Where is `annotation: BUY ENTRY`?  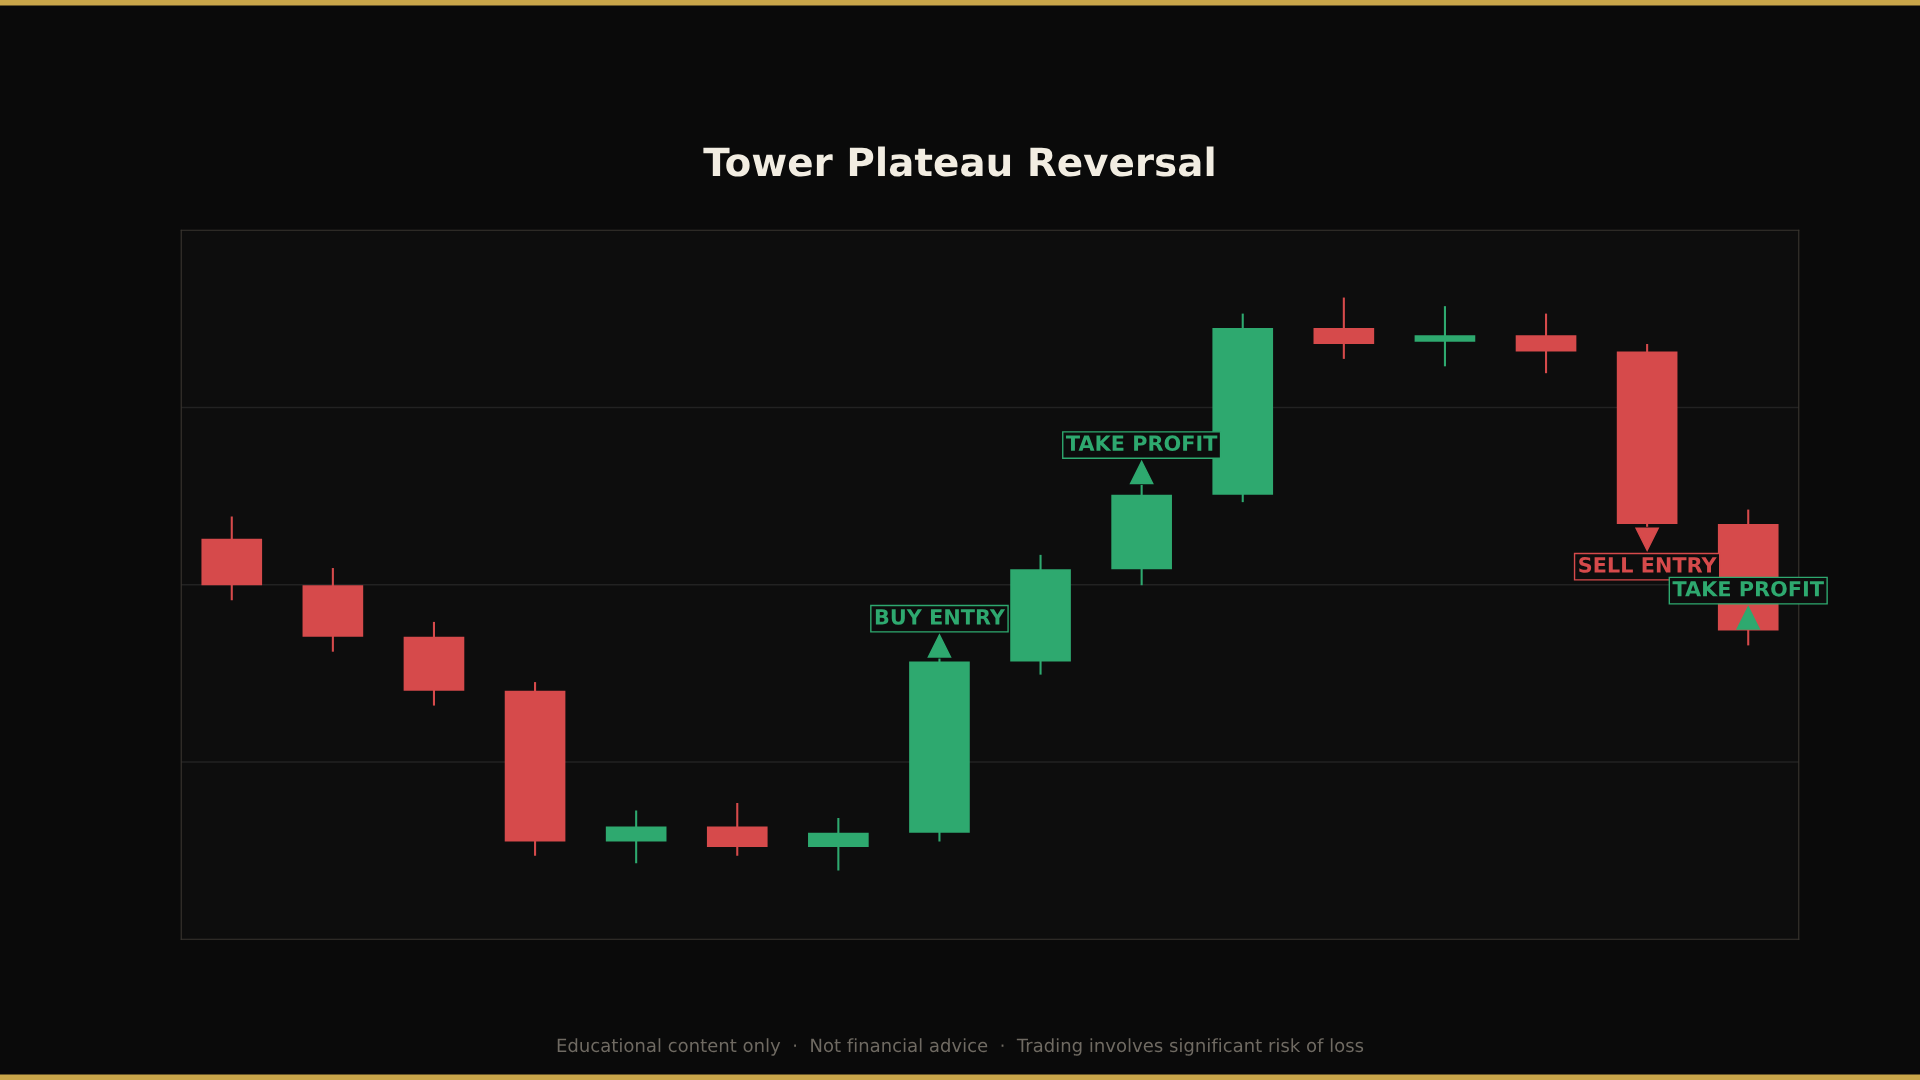 annotation: BUY ENTRY is located at coordinates (940, 617).